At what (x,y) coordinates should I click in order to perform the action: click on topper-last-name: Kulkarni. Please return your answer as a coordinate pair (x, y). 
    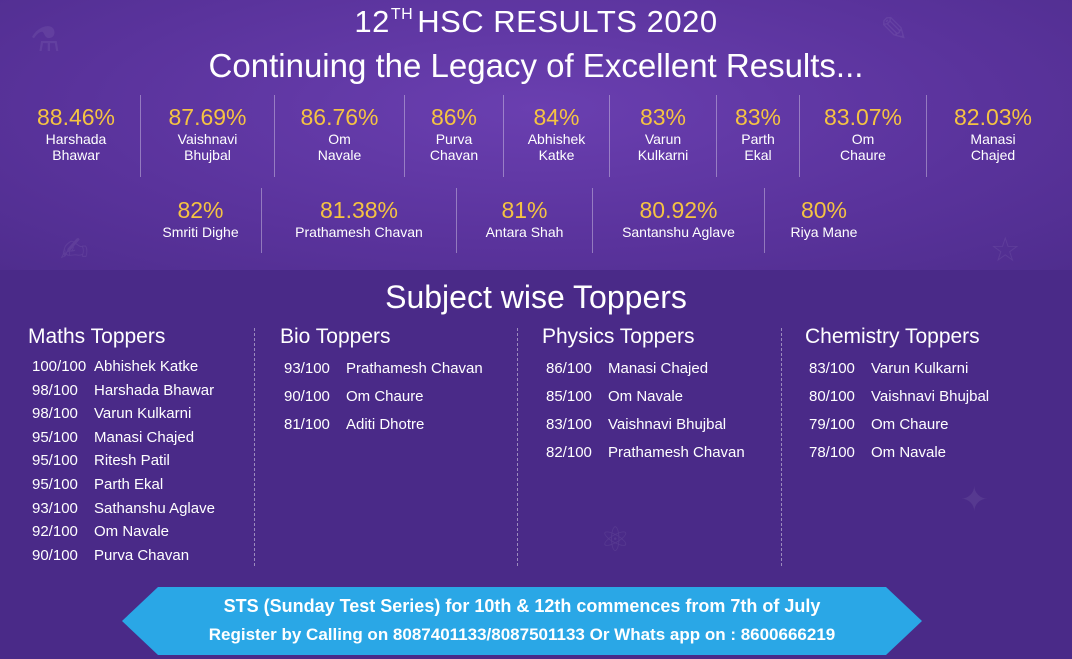
    Looking at the image, I should click on (663, 155).